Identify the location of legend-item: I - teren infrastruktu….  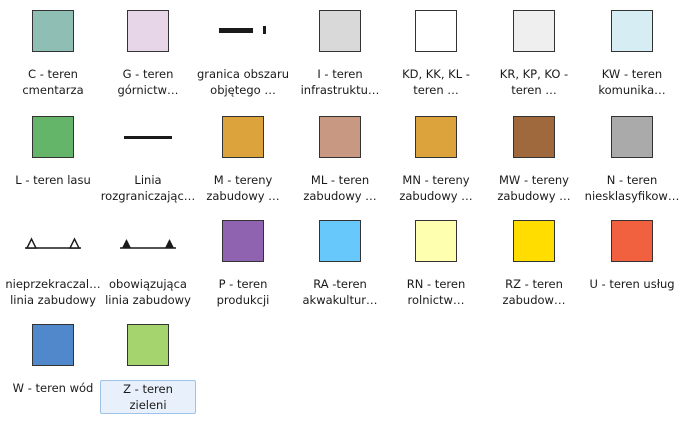
(340, 56).